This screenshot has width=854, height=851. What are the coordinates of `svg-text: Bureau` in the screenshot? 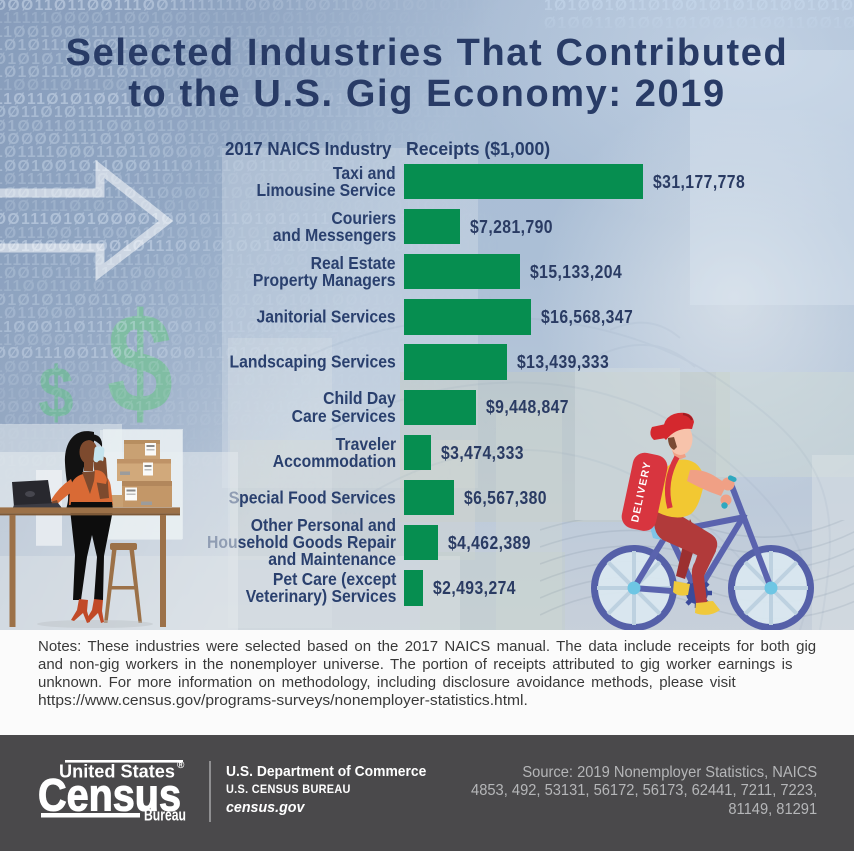 It's located at (165, 816).